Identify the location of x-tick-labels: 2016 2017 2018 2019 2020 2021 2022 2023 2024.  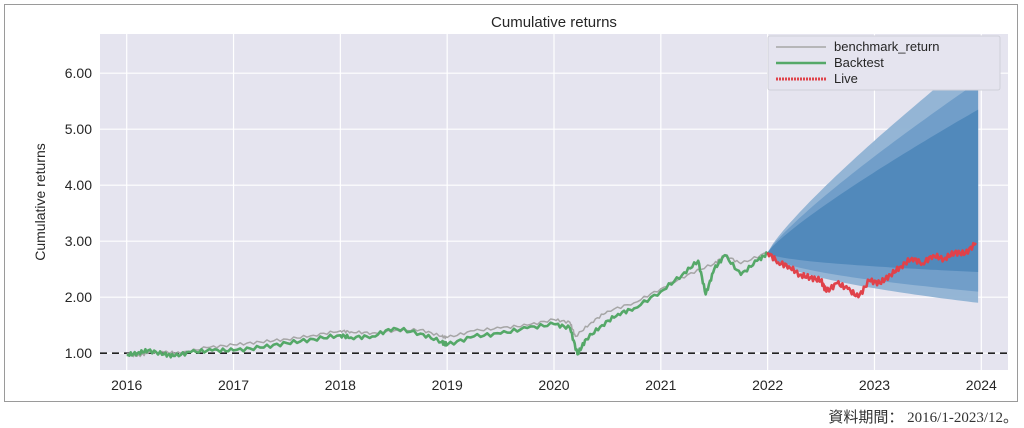
(554, 385).